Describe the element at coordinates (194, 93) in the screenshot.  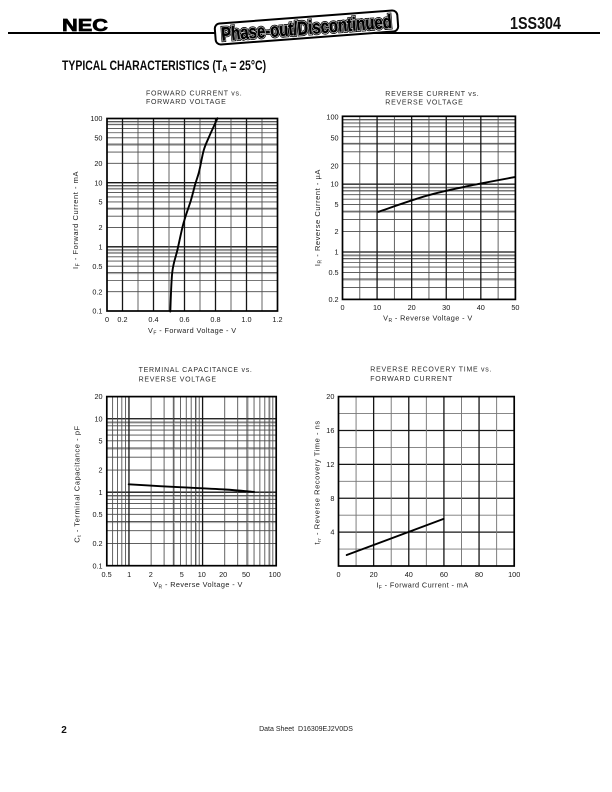
I see `svg-text: FORWARD CURRENT vs.` at that location.